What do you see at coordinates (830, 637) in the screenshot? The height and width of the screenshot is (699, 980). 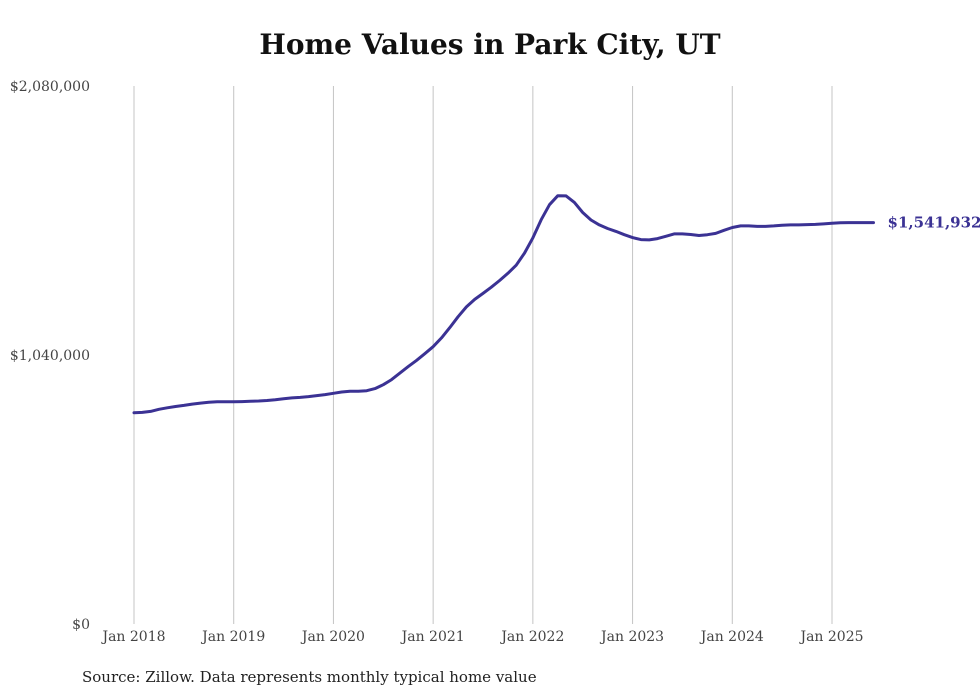 I see `x-tick-label: Jan 2025` at bounding box center [830, 637].